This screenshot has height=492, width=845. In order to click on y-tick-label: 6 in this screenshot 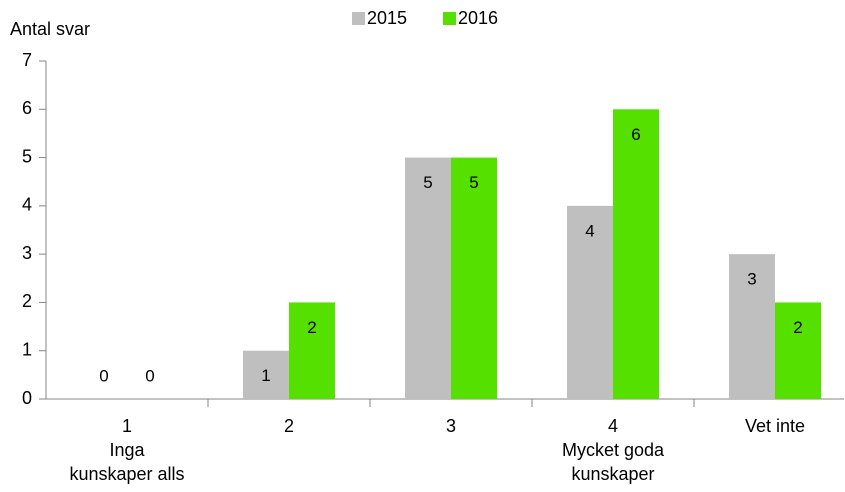, I will do `click(27, 108)`.